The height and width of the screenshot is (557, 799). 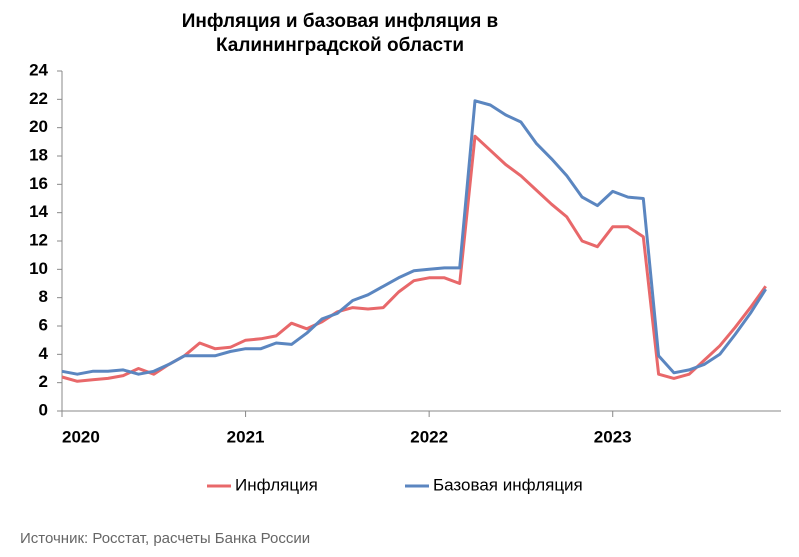 I want to click on x-tick-label: 2020, so click(x=81, y=436).